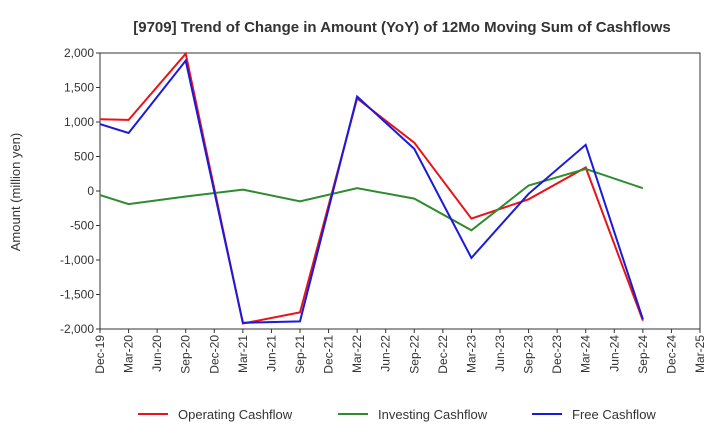  What do you see at coordinates (529, 354) in the screenshot?
I see `x-tick-label: Sep-23` at bounding box center [529, 354].